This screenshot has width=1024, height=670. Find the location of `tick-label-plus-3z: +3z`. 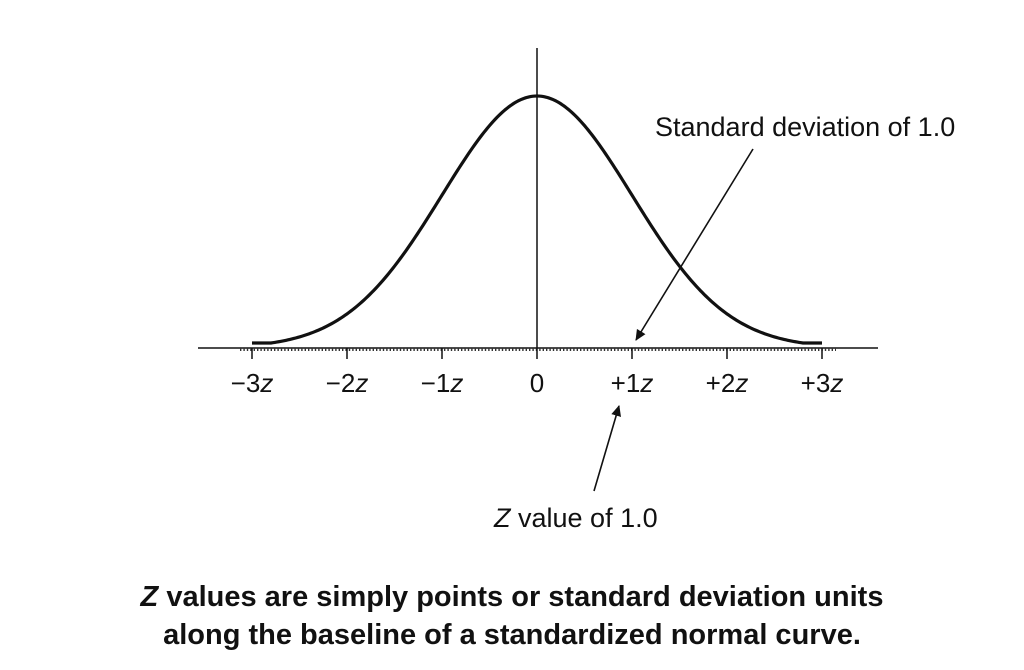

tick-label-plus-3z: +3z is located at coordinates (822, 383).